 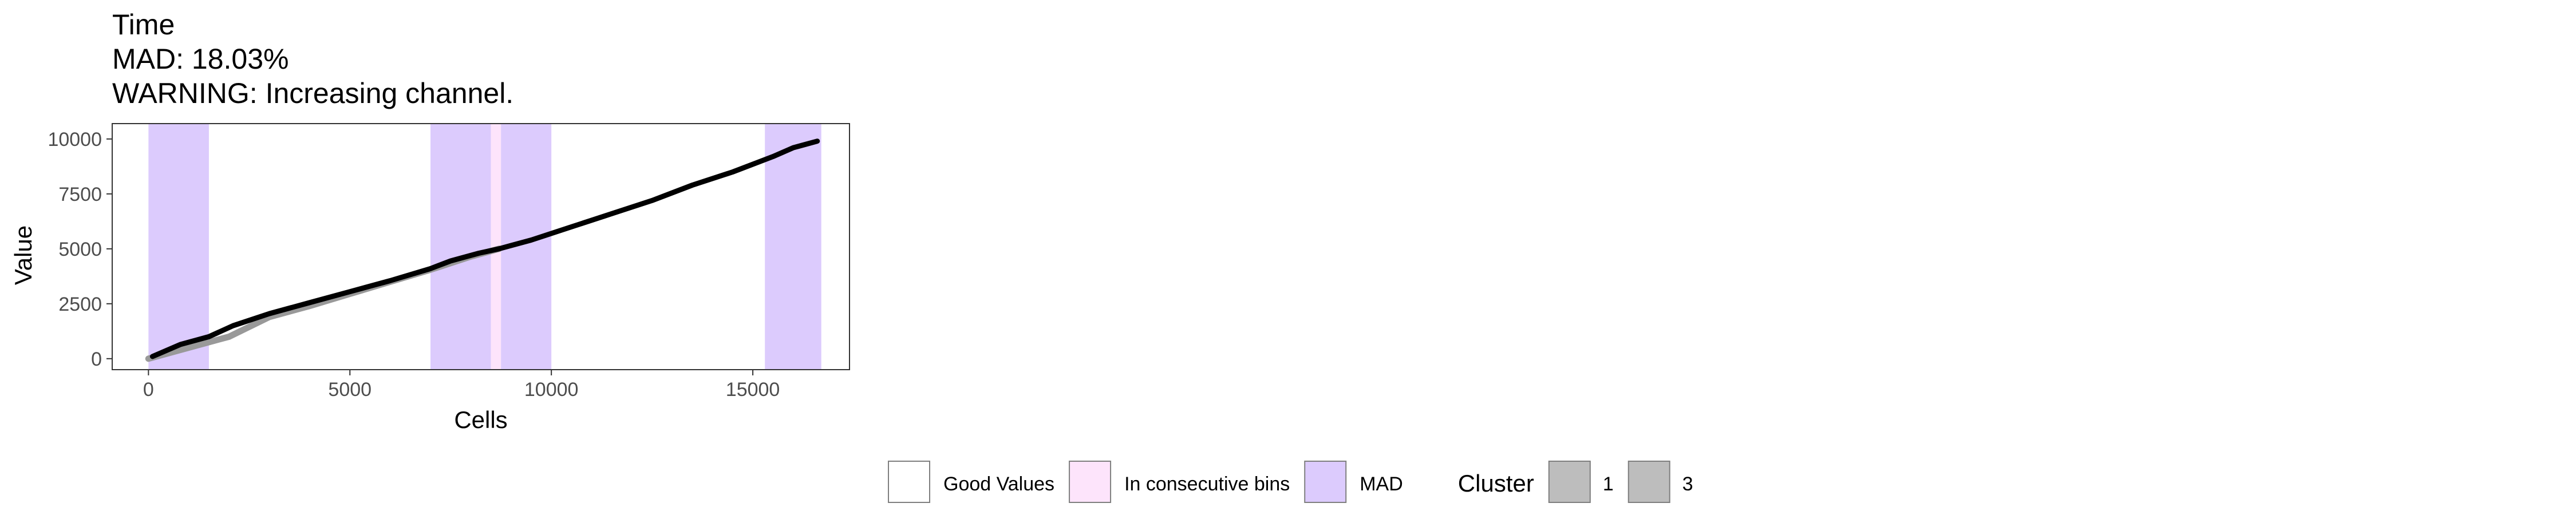 I want to click on x-tick-label: 15000, so click(x=753, y=390).